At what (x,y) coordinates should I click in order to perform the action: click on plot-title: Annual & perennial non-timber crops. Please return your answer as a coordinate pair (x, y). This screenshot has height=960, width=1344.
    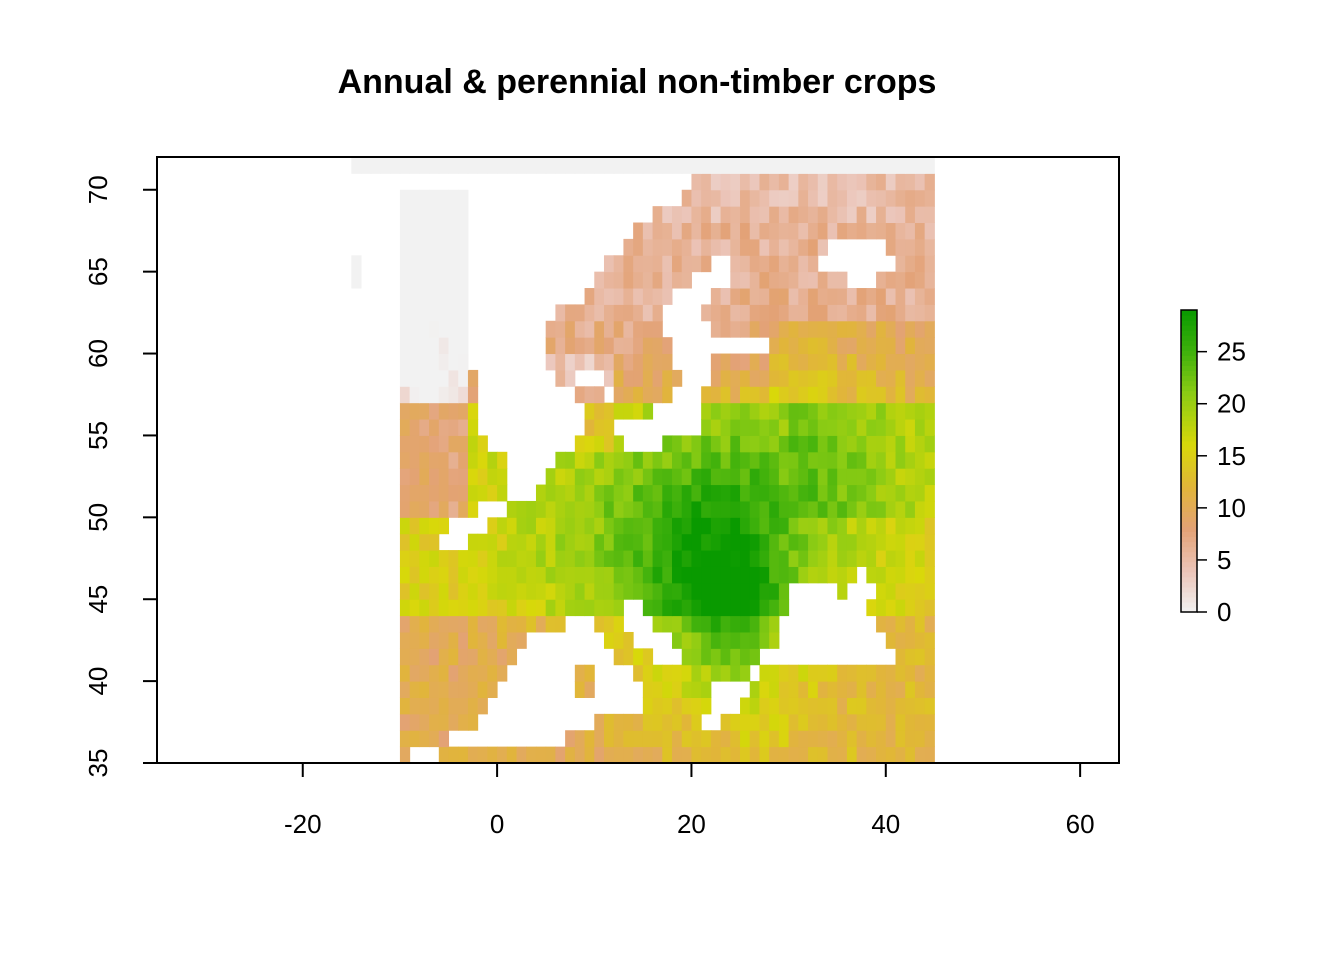
    Looking at the image, I should click on (637, 82).